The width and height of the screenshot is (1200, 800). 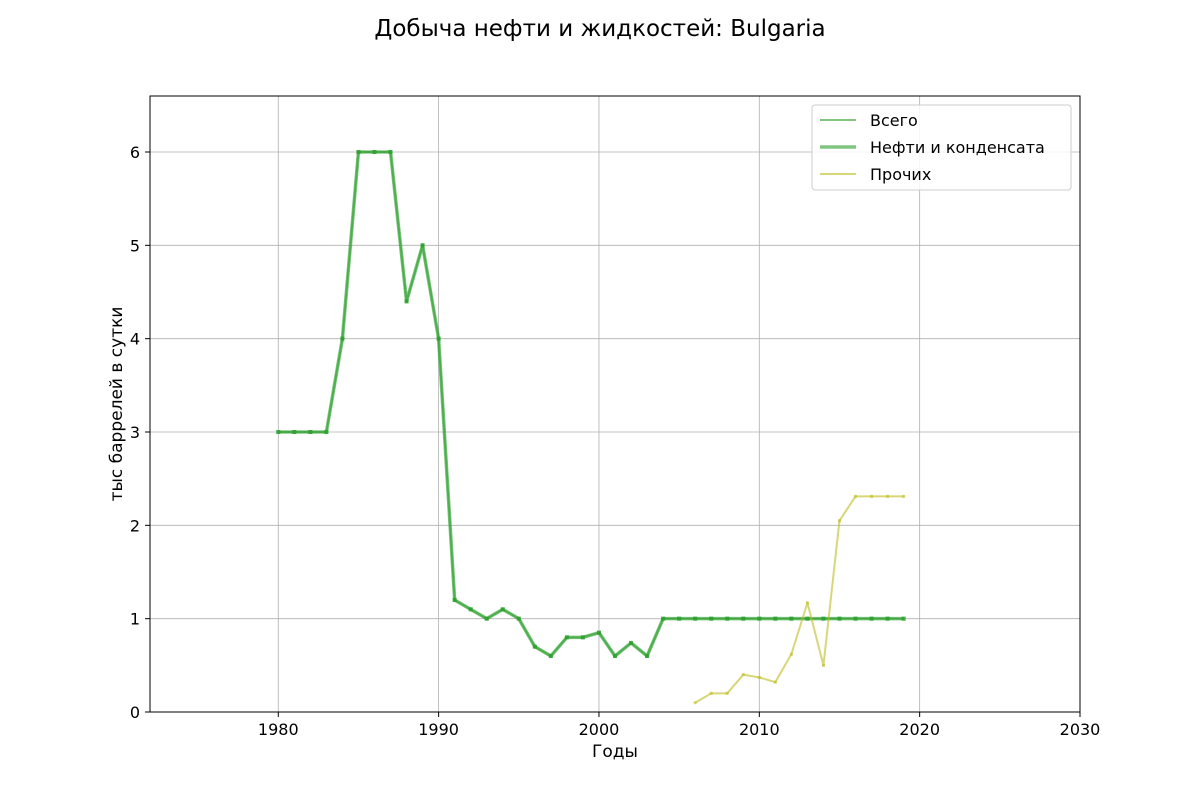 I want to click on y-axis-label: тыс баррелей в сутки, so click(x=117, y=404).